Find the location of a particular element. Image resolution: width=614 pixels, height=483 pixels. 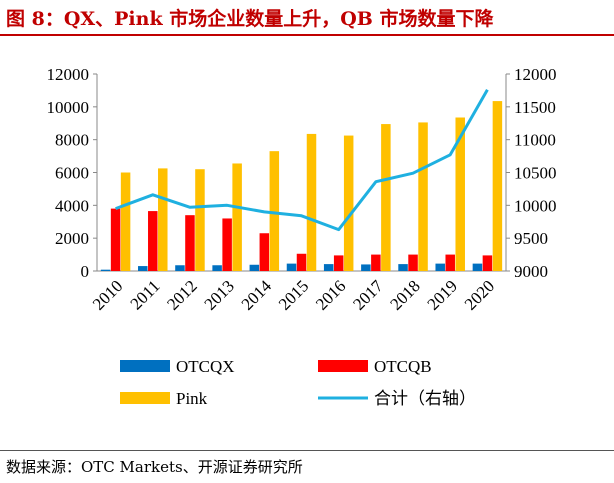

x-tick-label: 2016 is located at coordinates (330, 294).